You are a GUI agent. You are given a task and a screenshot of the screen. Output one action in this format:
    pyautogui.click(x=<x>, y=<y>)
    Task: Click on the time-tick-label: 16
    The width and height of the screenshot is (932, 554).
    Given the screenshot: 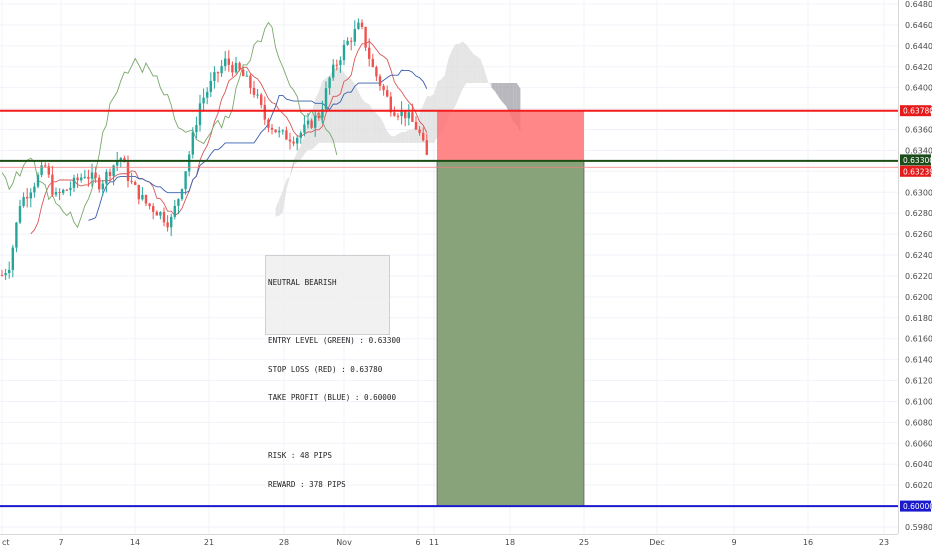 What is the action you would take?
    pyautogui.click(x=808, y=542)
    